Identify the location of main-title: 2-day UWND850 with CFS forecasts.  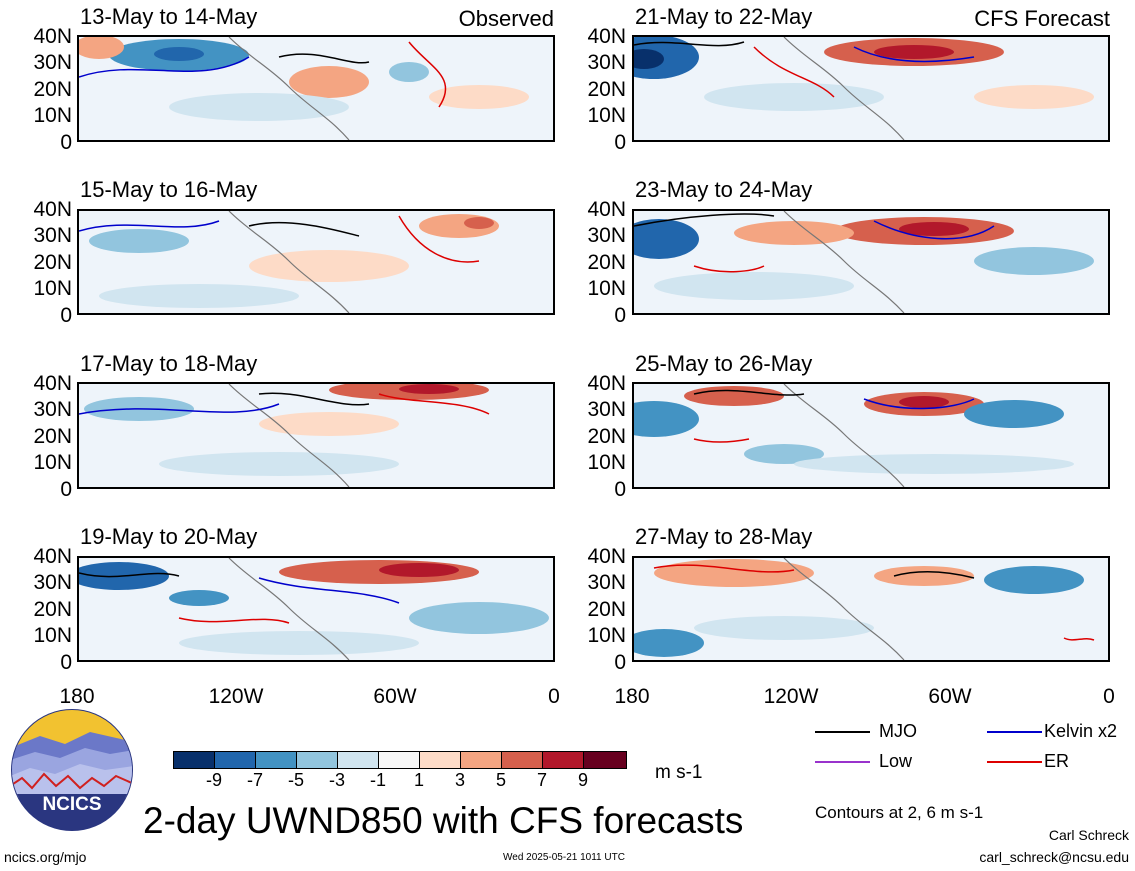
(443, 820).